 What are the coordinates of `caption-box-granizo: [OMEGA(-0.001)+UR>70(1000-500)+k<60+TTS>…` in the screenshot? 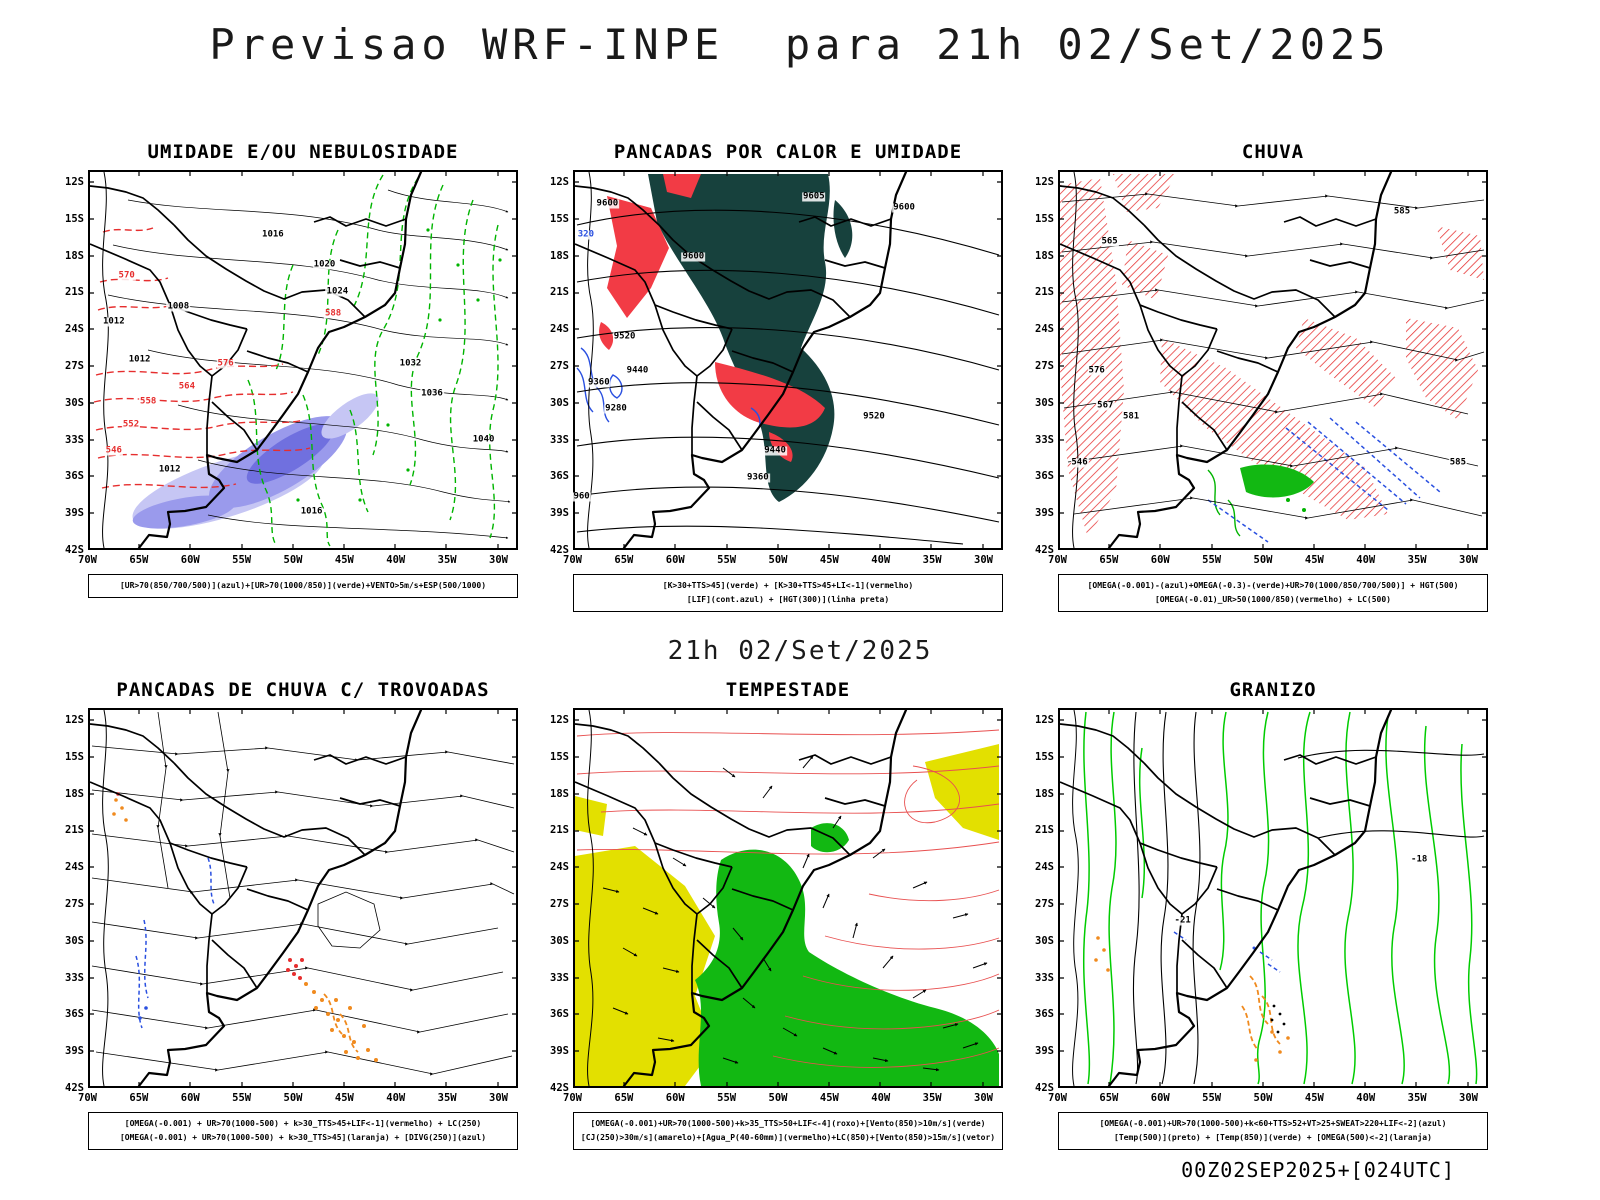 It's located at (1273, 1131).